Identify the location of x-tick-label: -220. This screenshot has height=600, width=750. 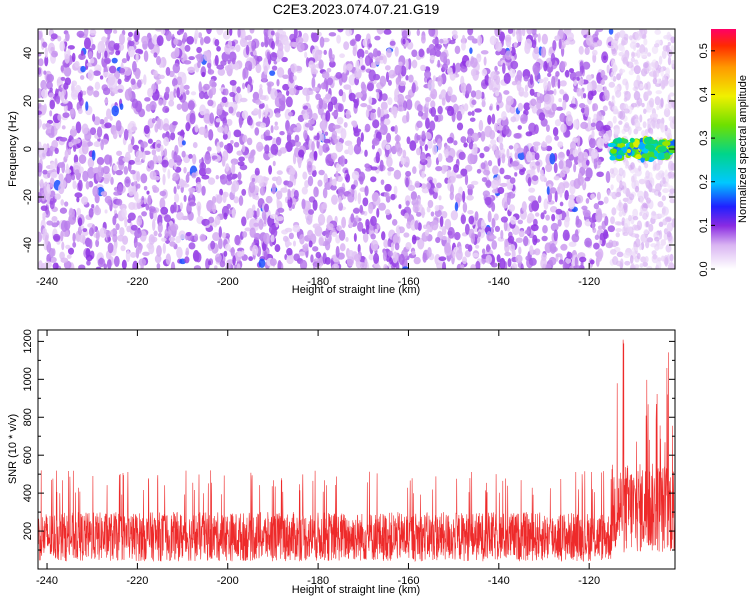
(137, 282).